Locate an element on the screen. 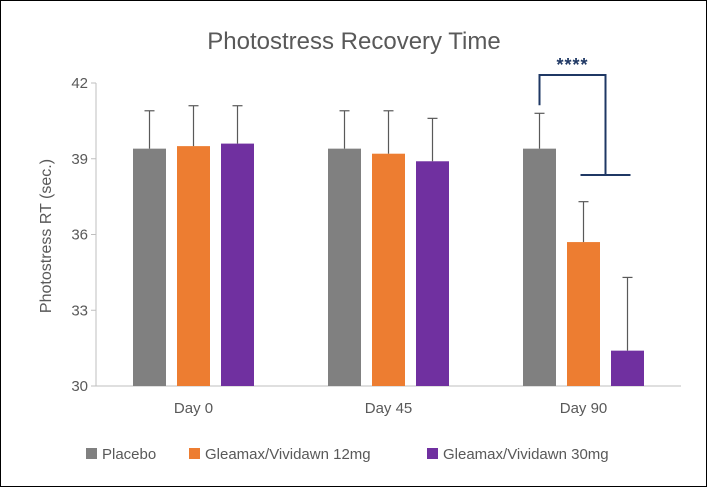  legend-label: Gleamax/Vividawn 30mg is located at coordinates (526, 454).